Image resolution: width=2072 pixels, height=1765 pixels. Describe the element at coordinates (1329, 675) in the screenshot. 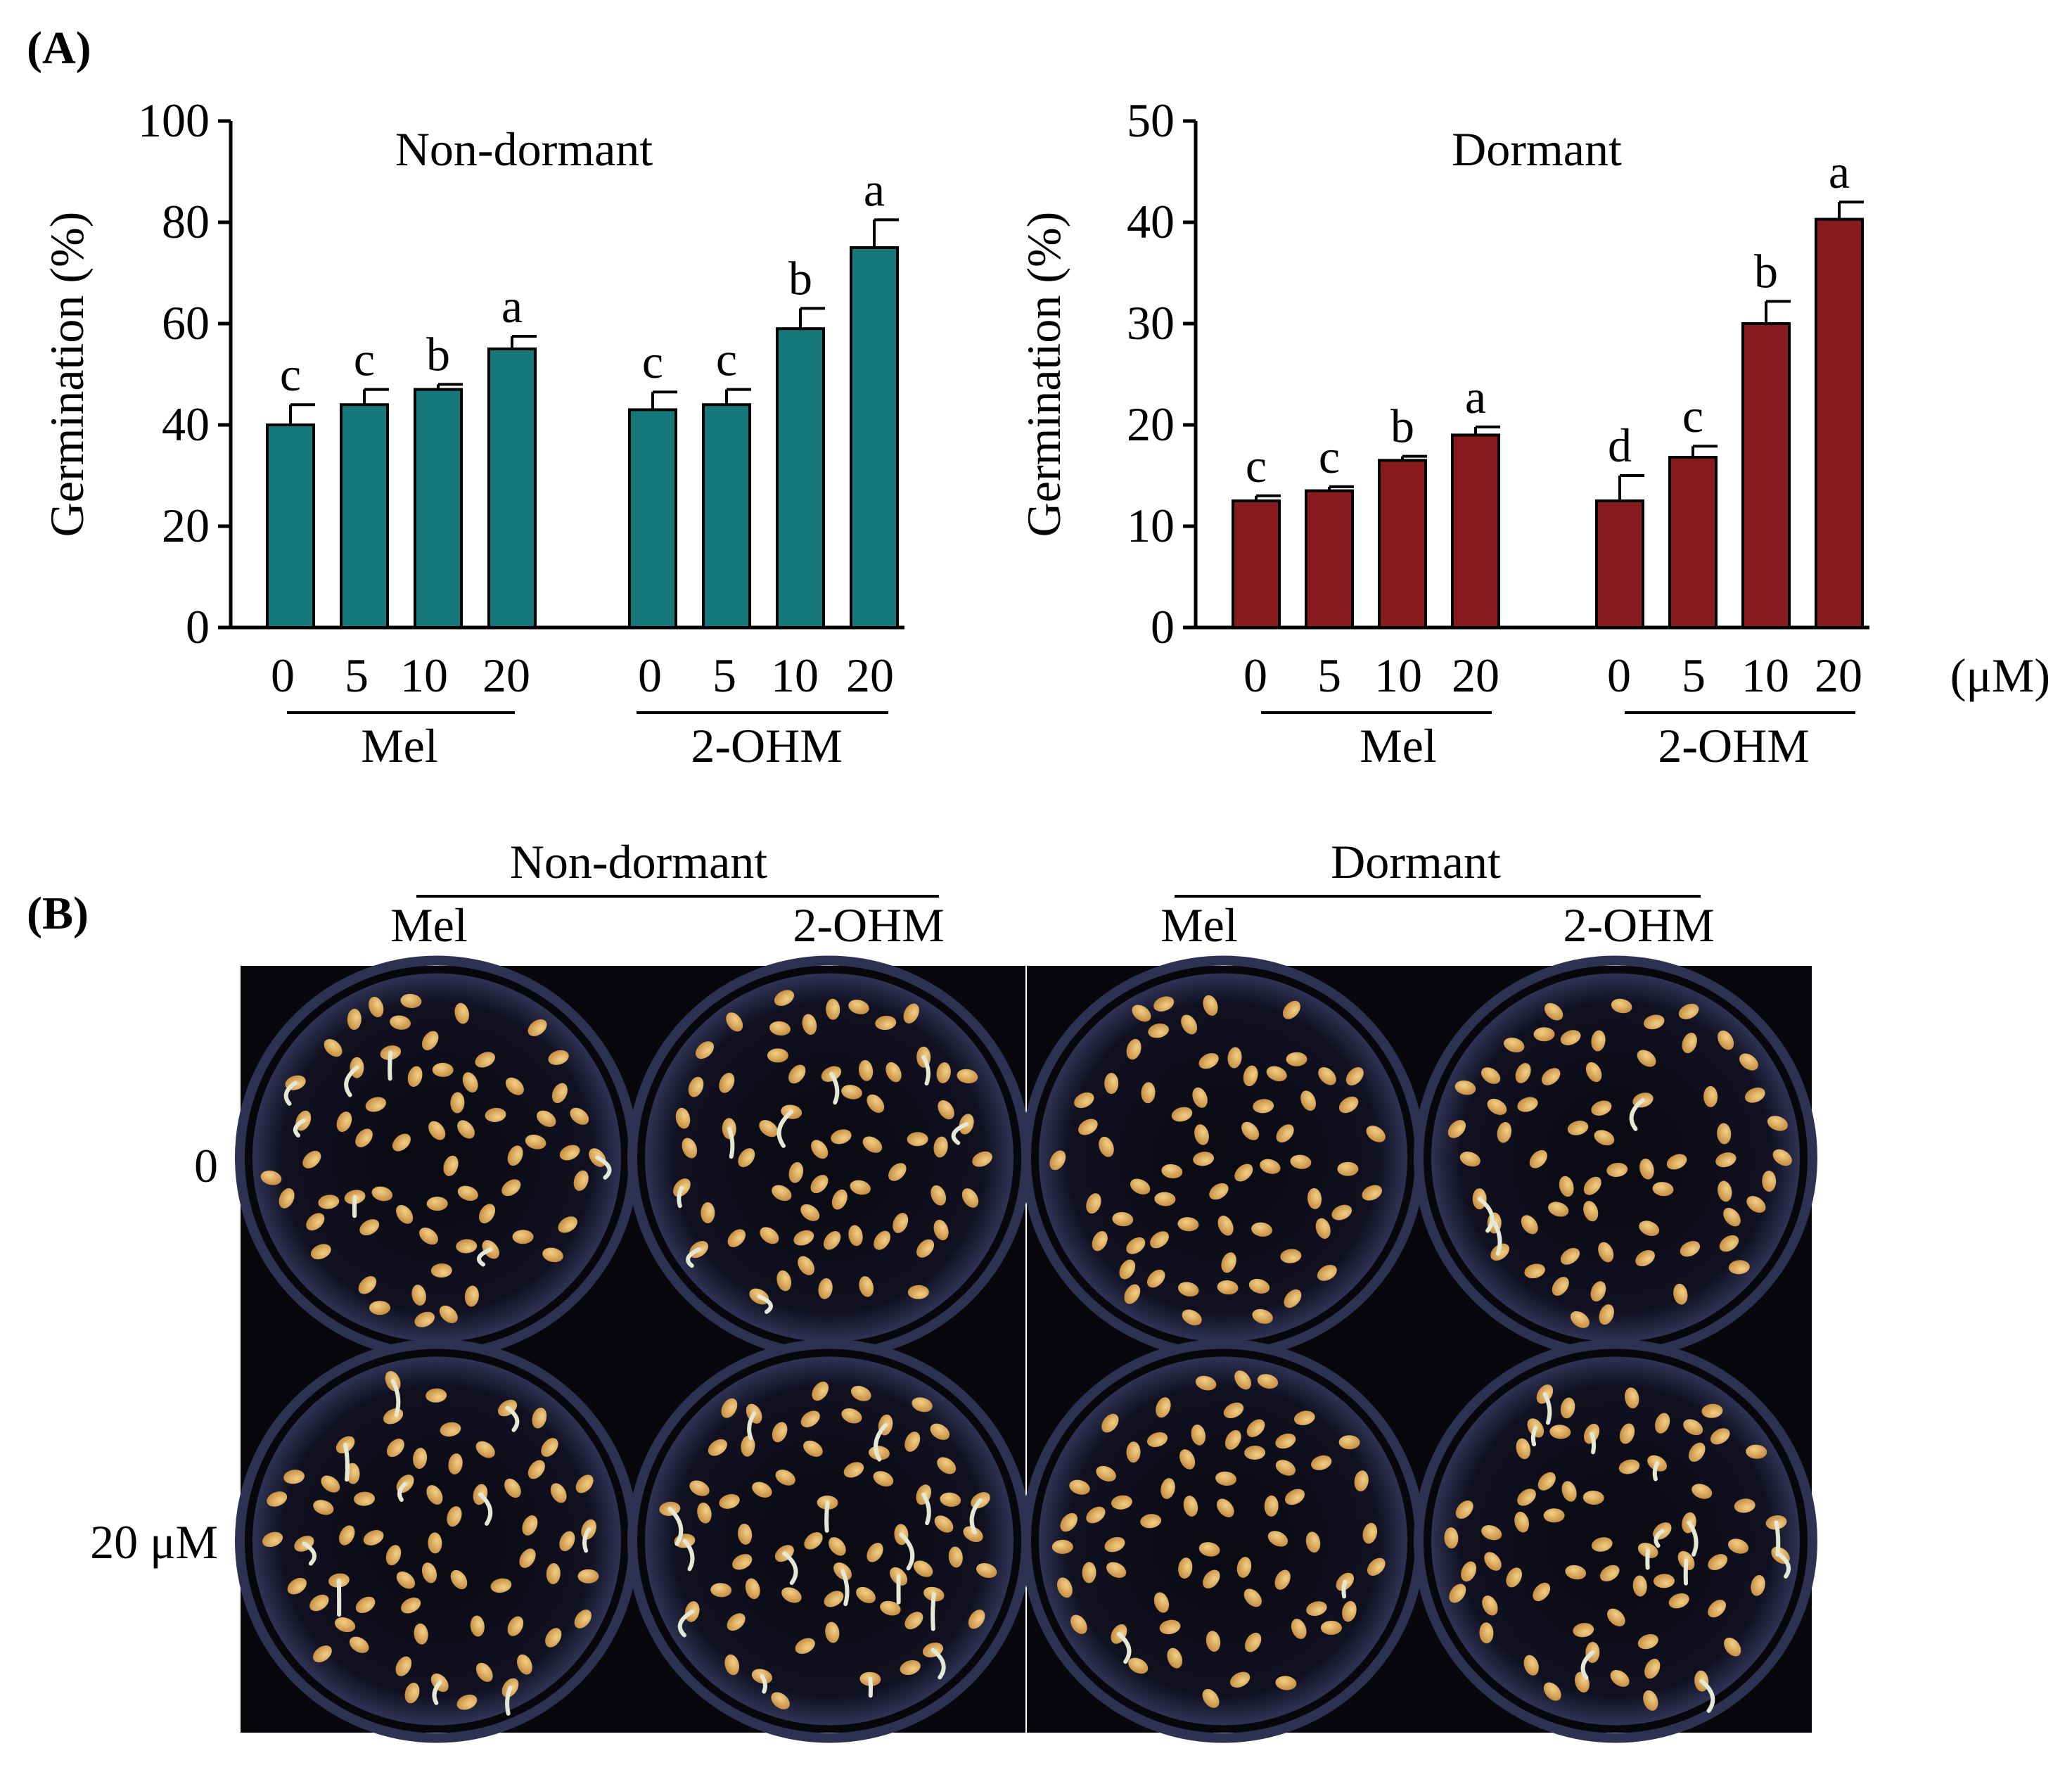

I see `x-tick-label: 5` at that location.